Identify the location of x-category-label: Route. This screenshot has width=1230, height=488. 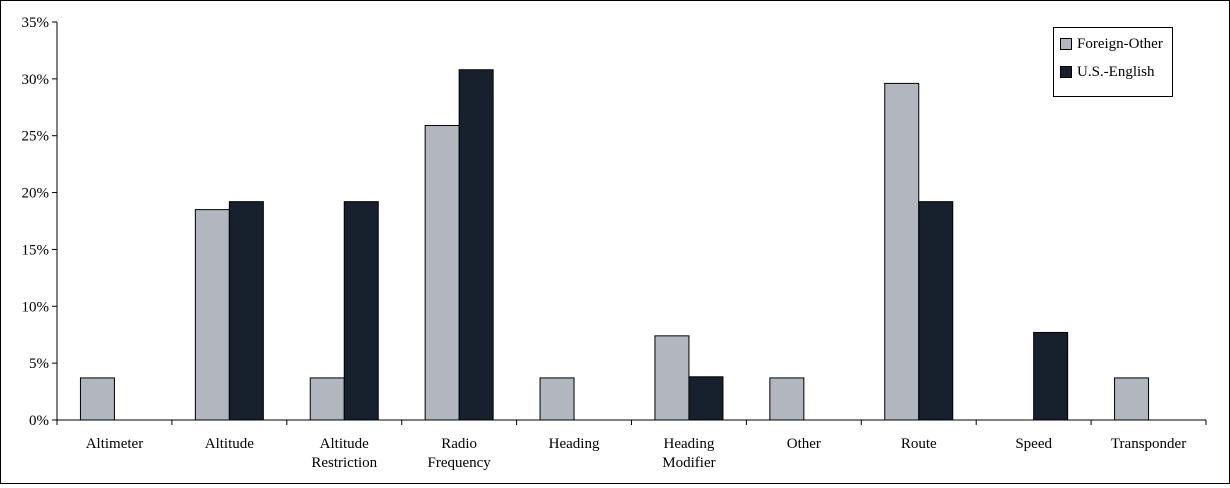
(919, 444).